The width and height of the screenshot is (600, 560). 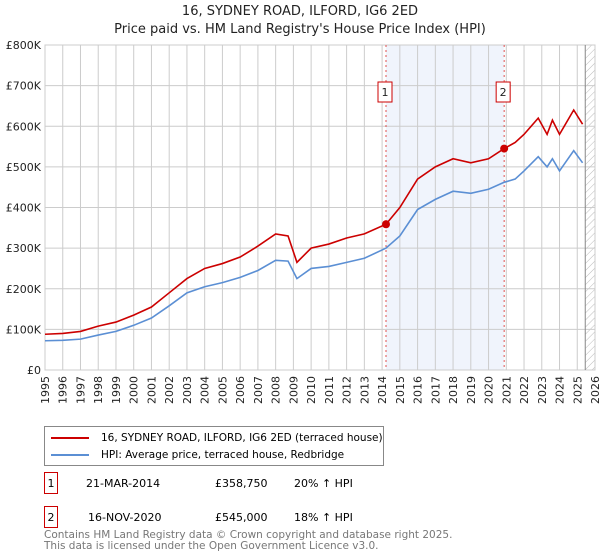 What do you see at coordinates (577, 390) in the screenshot?
I see `x-tick-label: 2025` at bounding box center [577, 390].